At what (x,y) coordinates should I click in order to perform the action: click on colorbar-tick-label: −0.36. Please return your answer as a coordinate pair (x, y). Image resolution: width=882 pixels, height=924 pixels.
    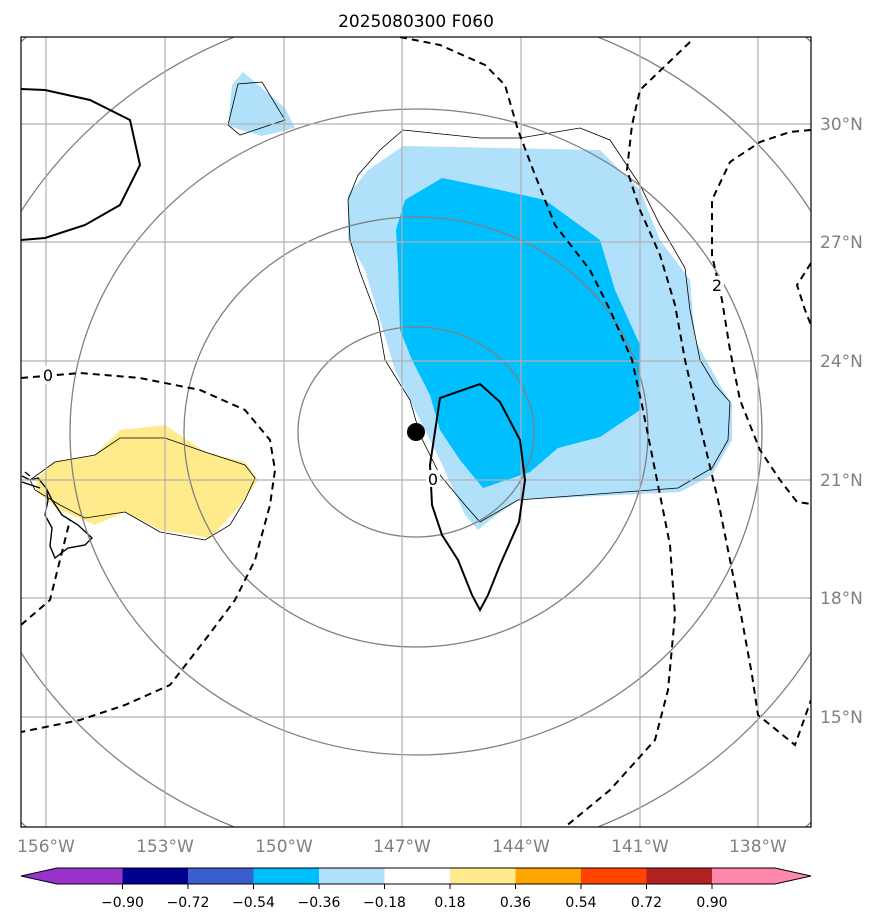
    Looking at the image, I should click on (319, 903).